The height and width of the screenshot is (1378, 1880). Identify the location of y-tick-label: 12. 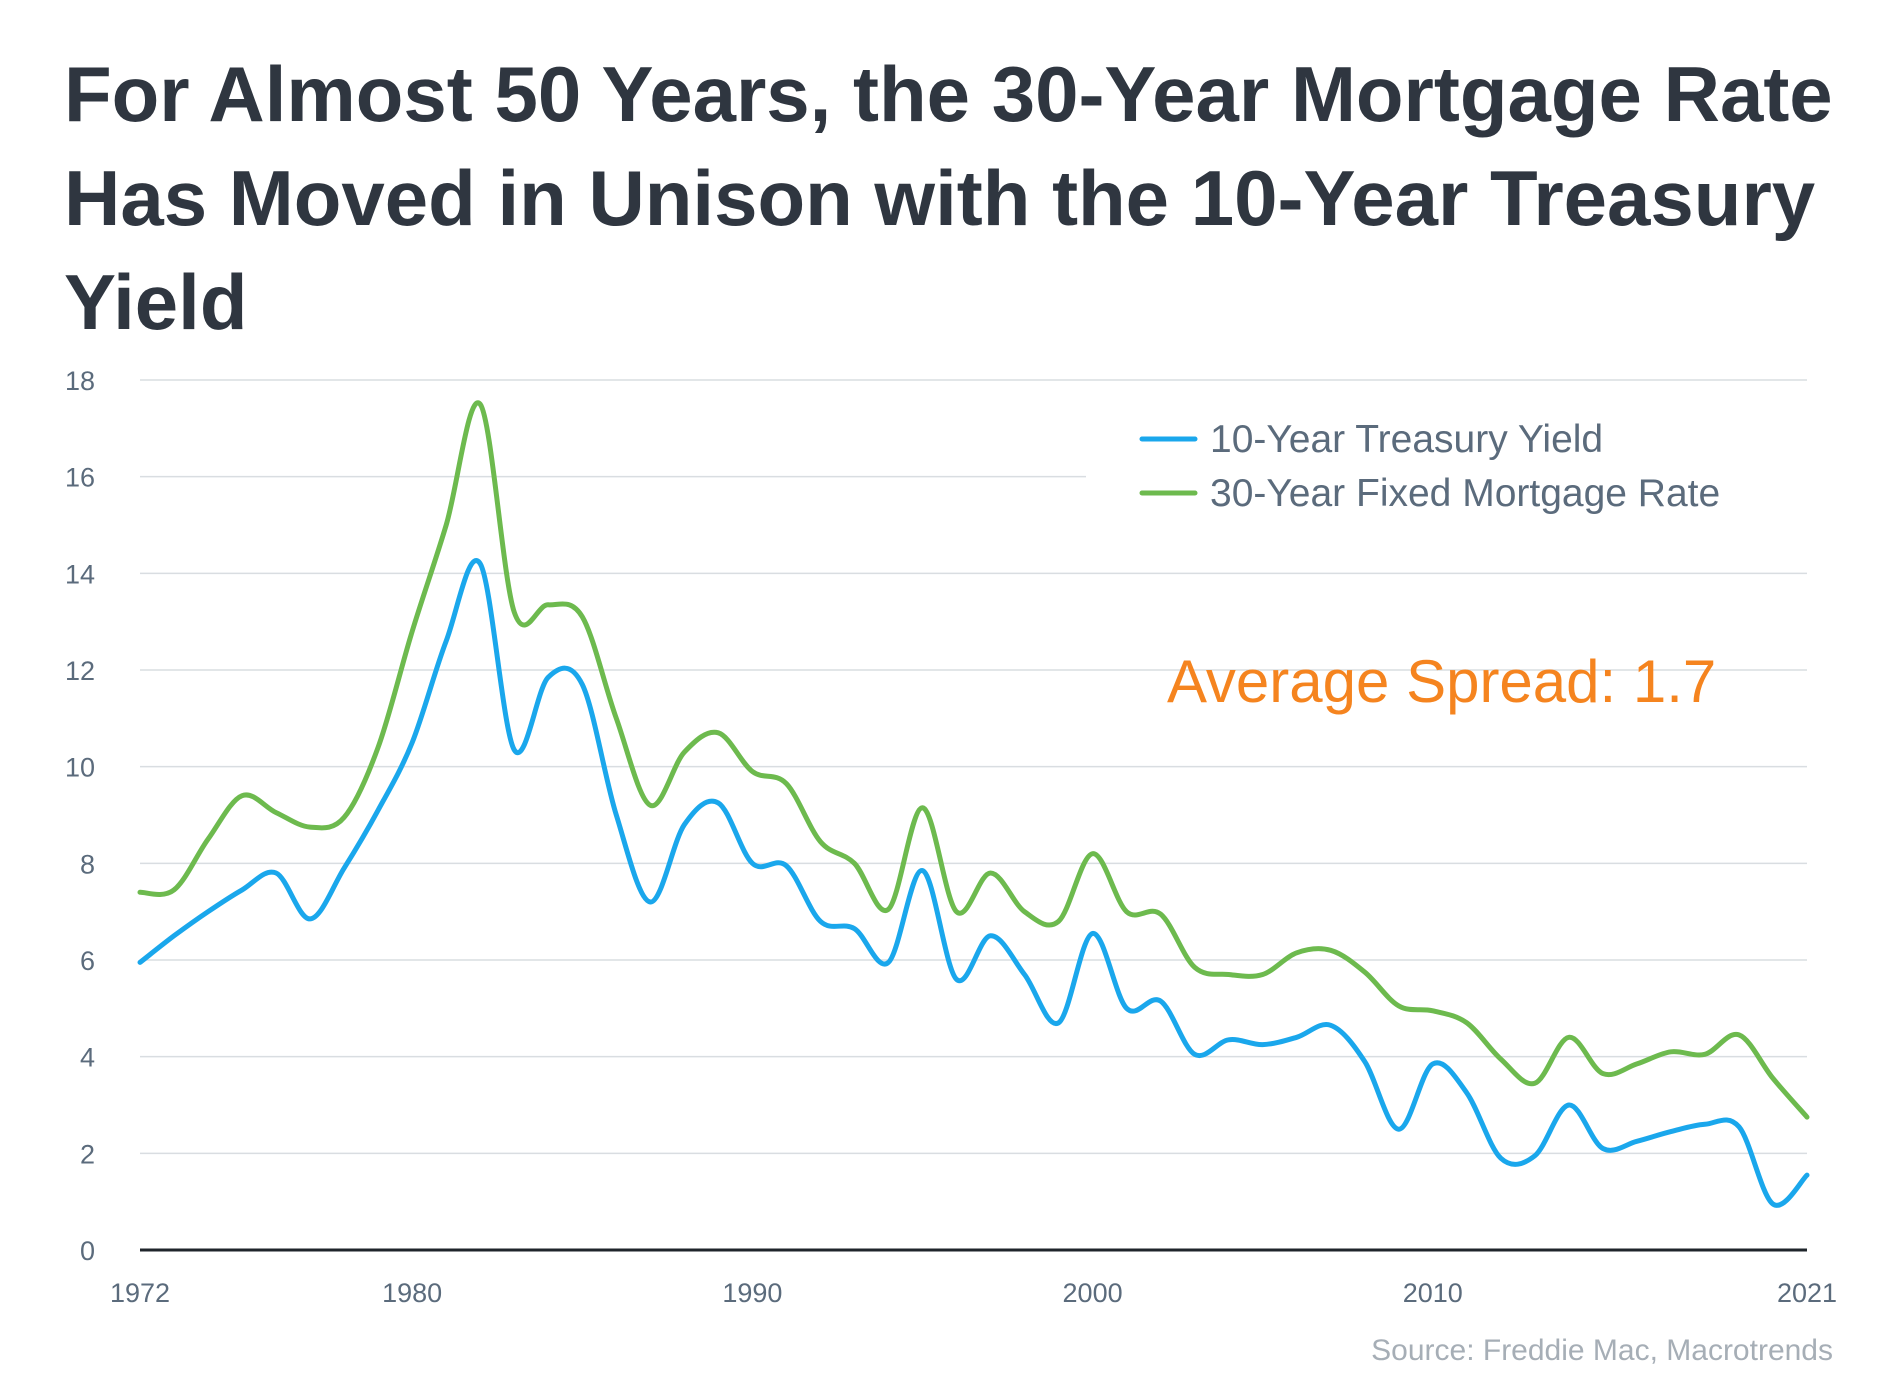
(80, 671).